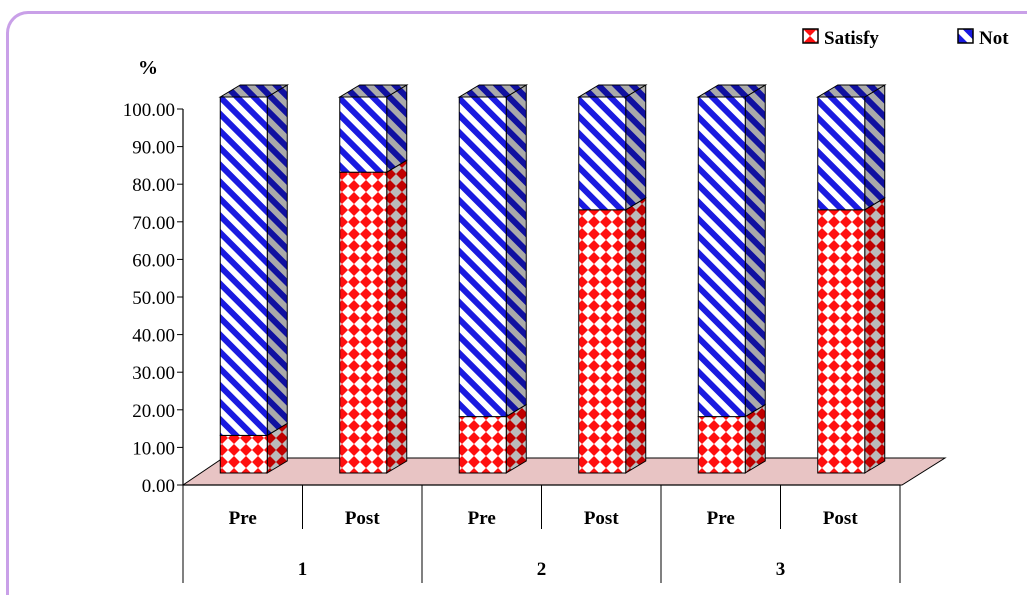  What do you see at coordinates (153, 260) in the screenshot?
I see `y-tick-label: 60.00` at bounding box center [153, 260].